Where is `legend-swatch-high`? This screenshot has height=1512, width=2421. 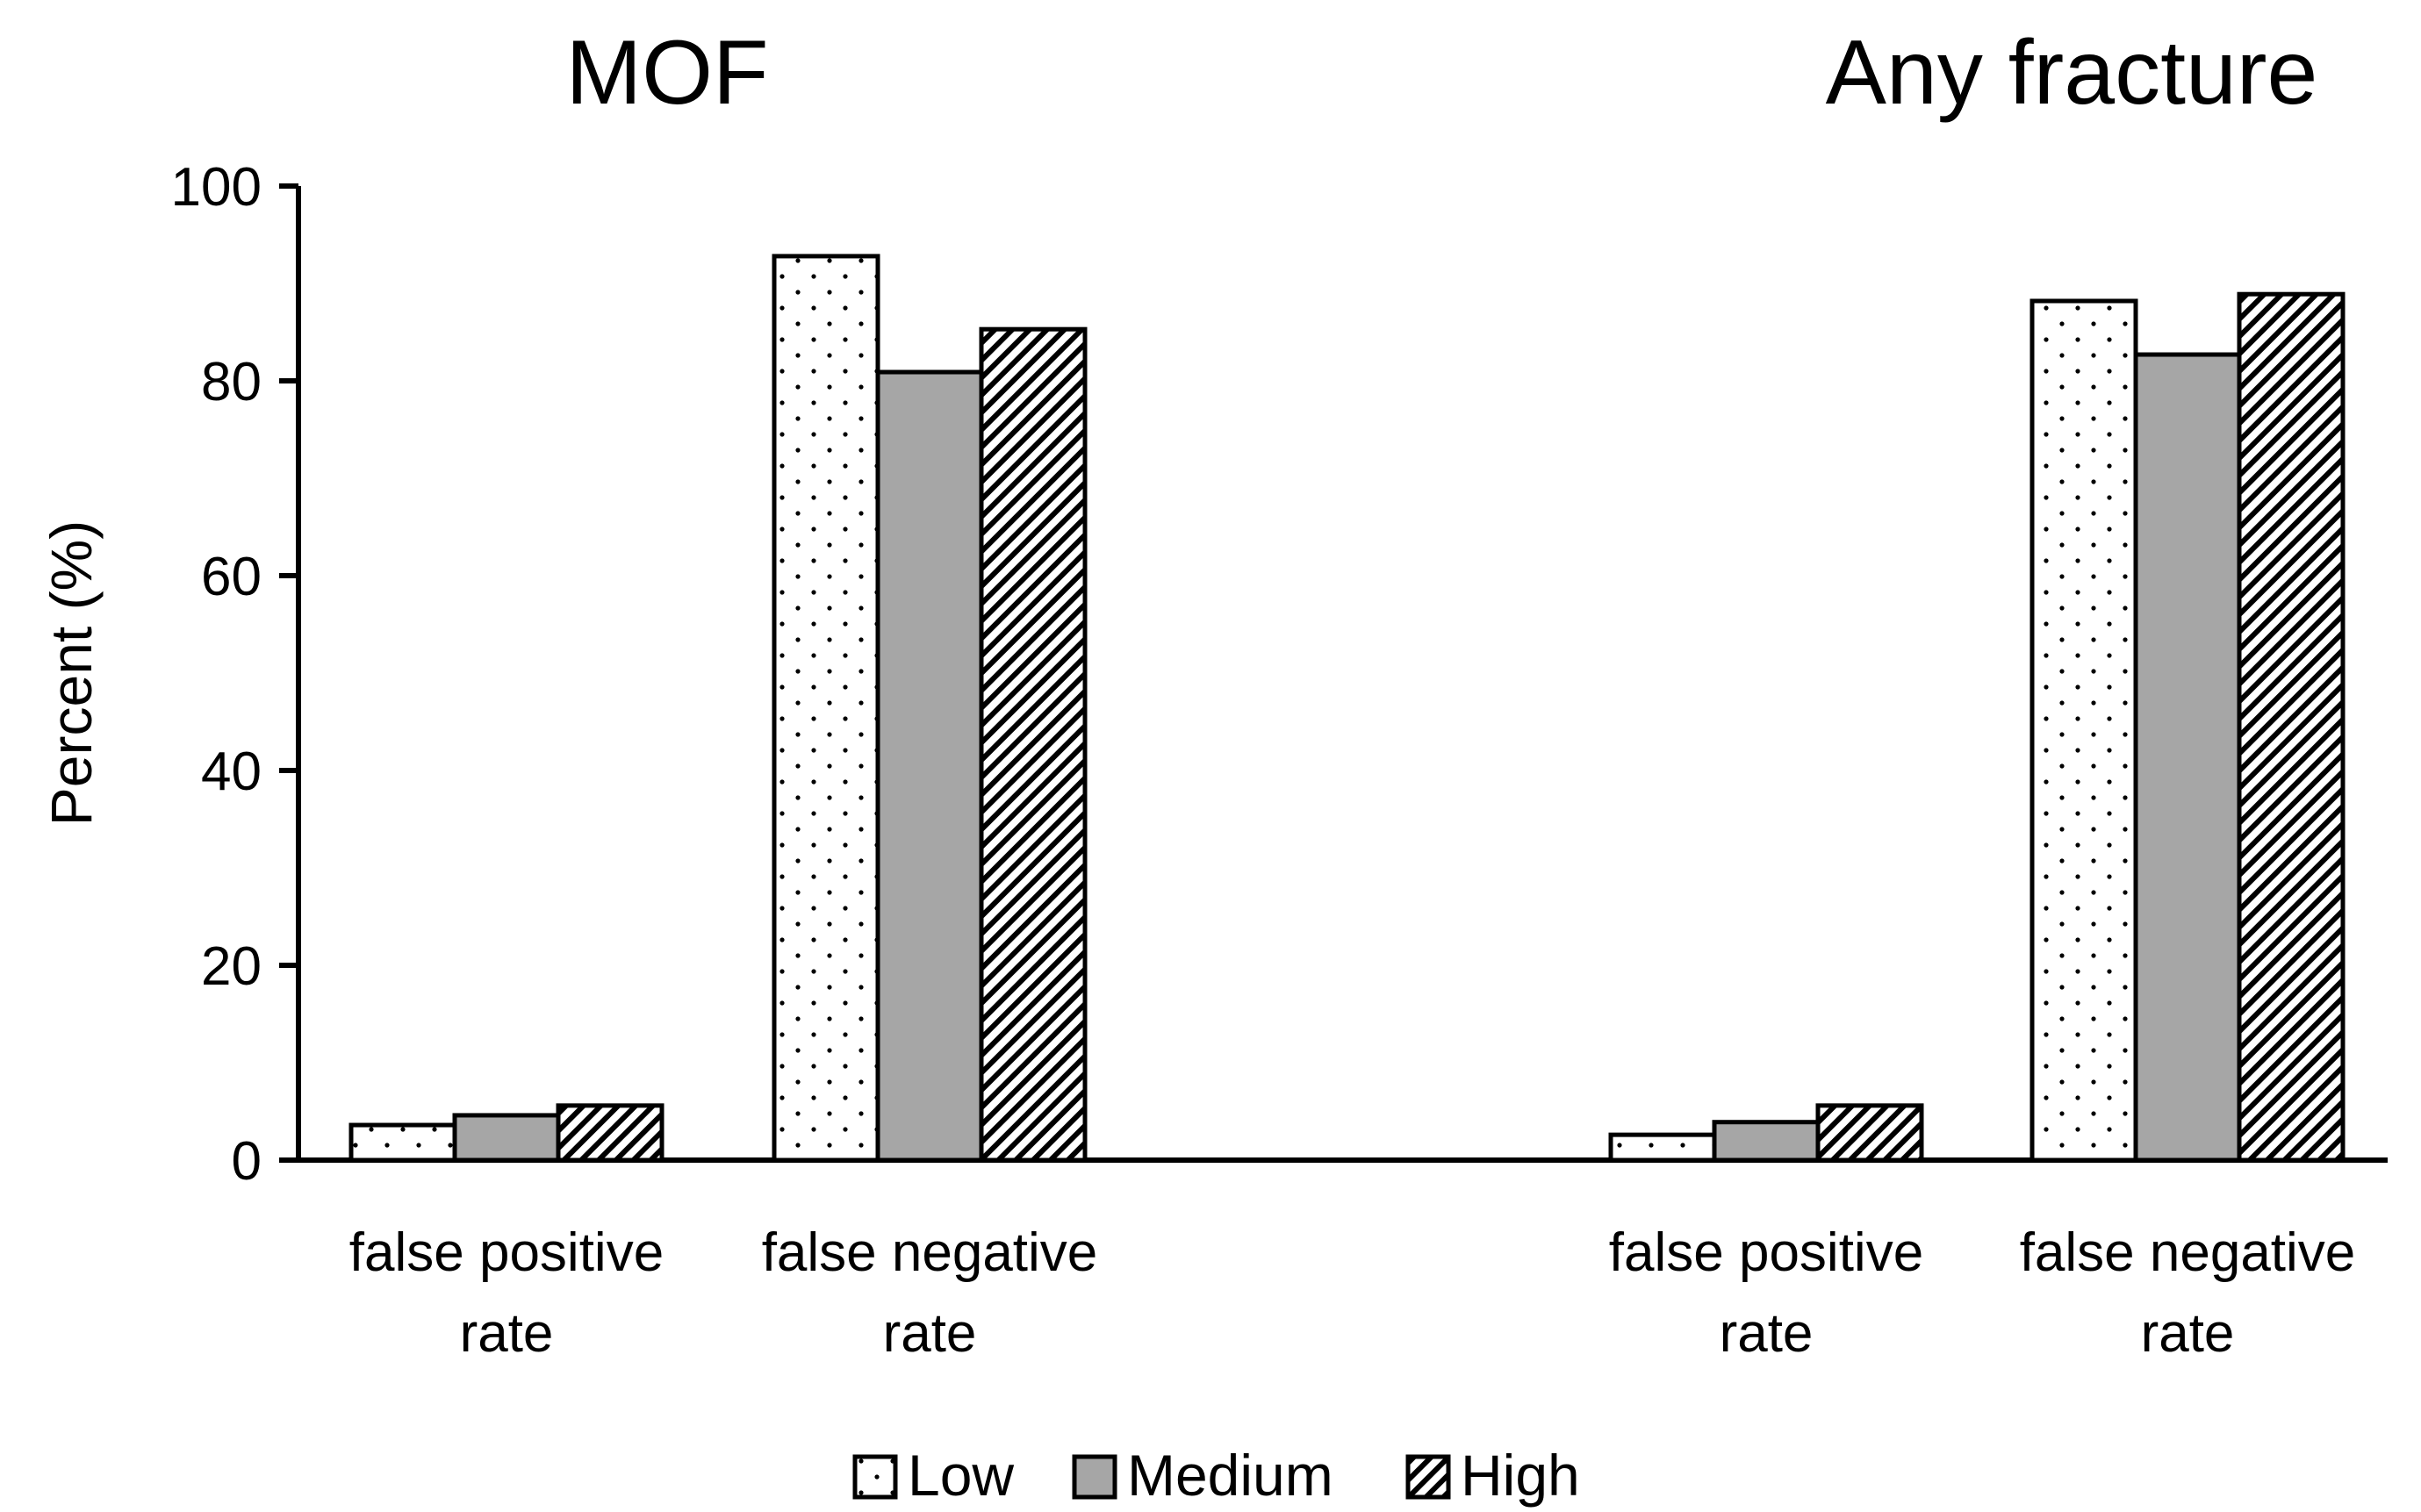
legend-swatch-high is located at coordinates (1428, 1477).